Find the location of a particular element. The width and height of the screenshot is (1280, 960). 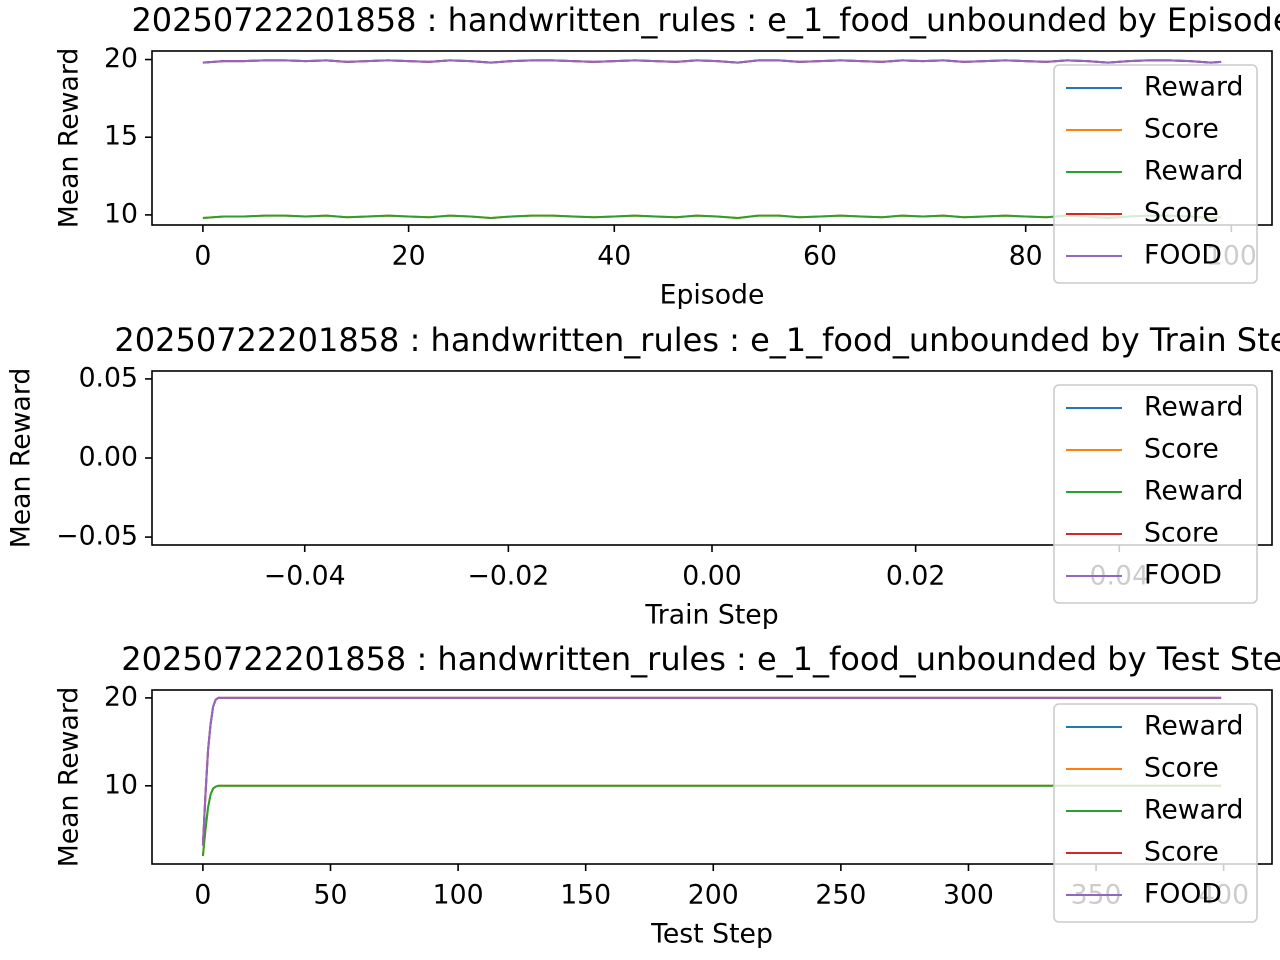

x-tick-label: 0.00 is located at coordinates (711, 576).